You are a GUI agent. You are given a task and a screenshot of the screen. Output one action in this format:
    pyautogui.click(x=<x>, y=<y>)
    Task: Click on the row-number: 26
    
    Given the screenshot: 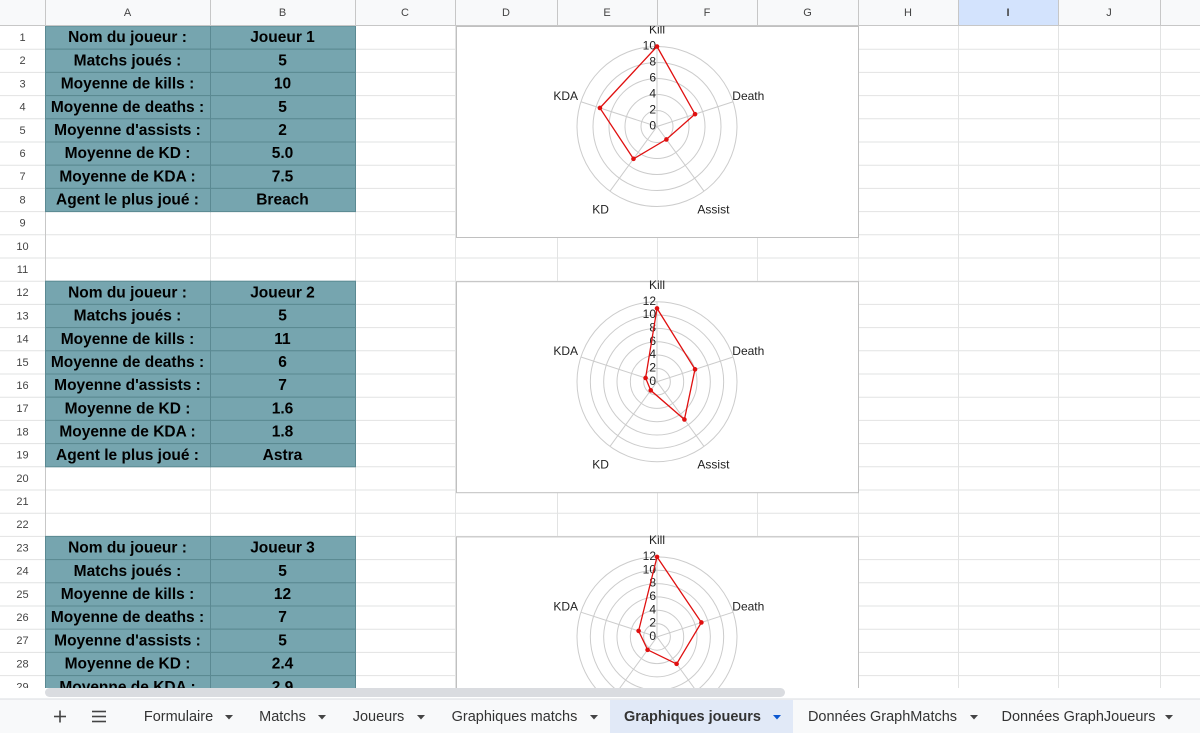 What is the action you would take?
    pyautogui.click(x=22, y=618)
    